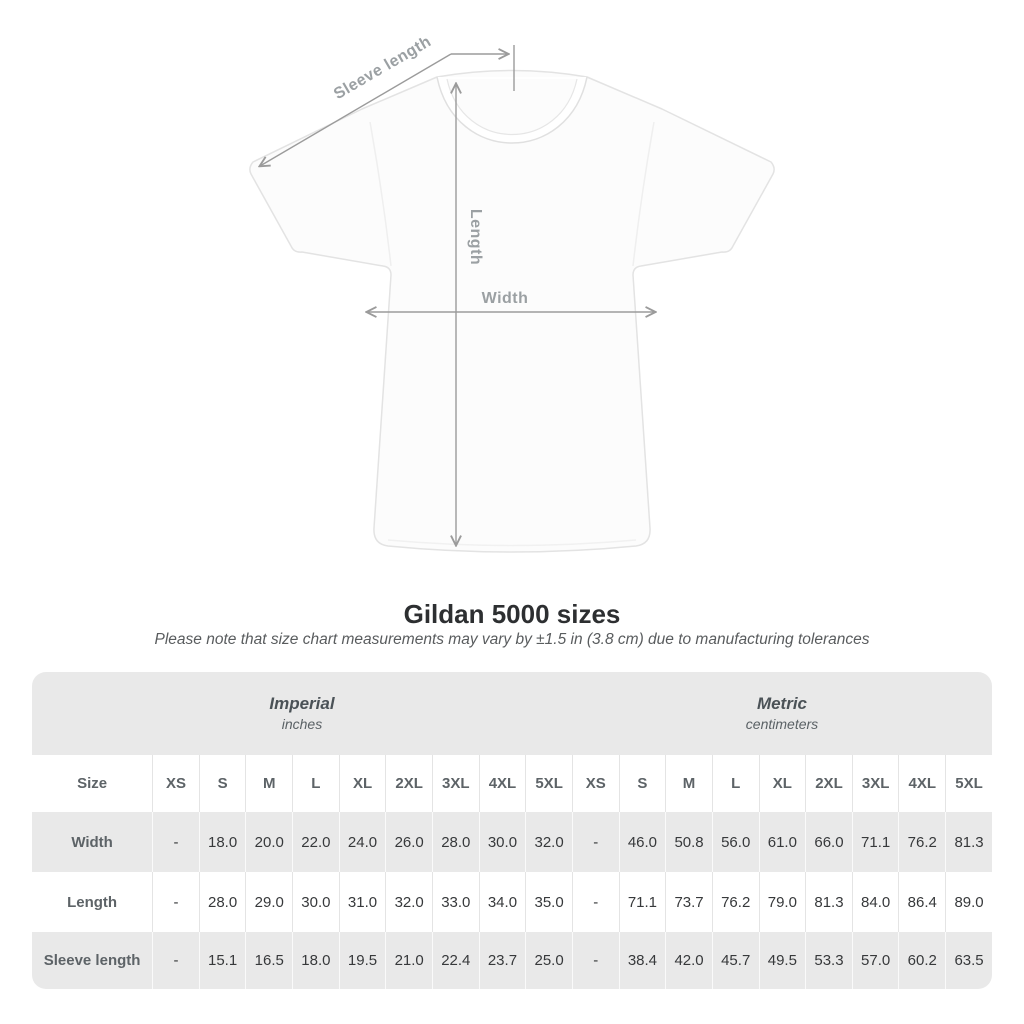 This screenshot has width=1024, height=1024. I want to click on measurement-value: 24.0, so click(362, 842).